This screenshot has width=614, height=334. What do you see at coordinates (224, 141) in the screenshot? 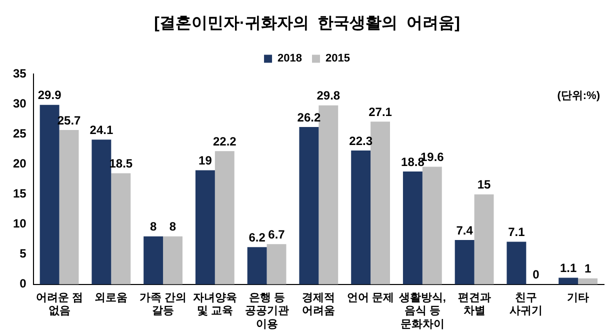
I see `data-label: 22.2` at bounding box center [224, 141].